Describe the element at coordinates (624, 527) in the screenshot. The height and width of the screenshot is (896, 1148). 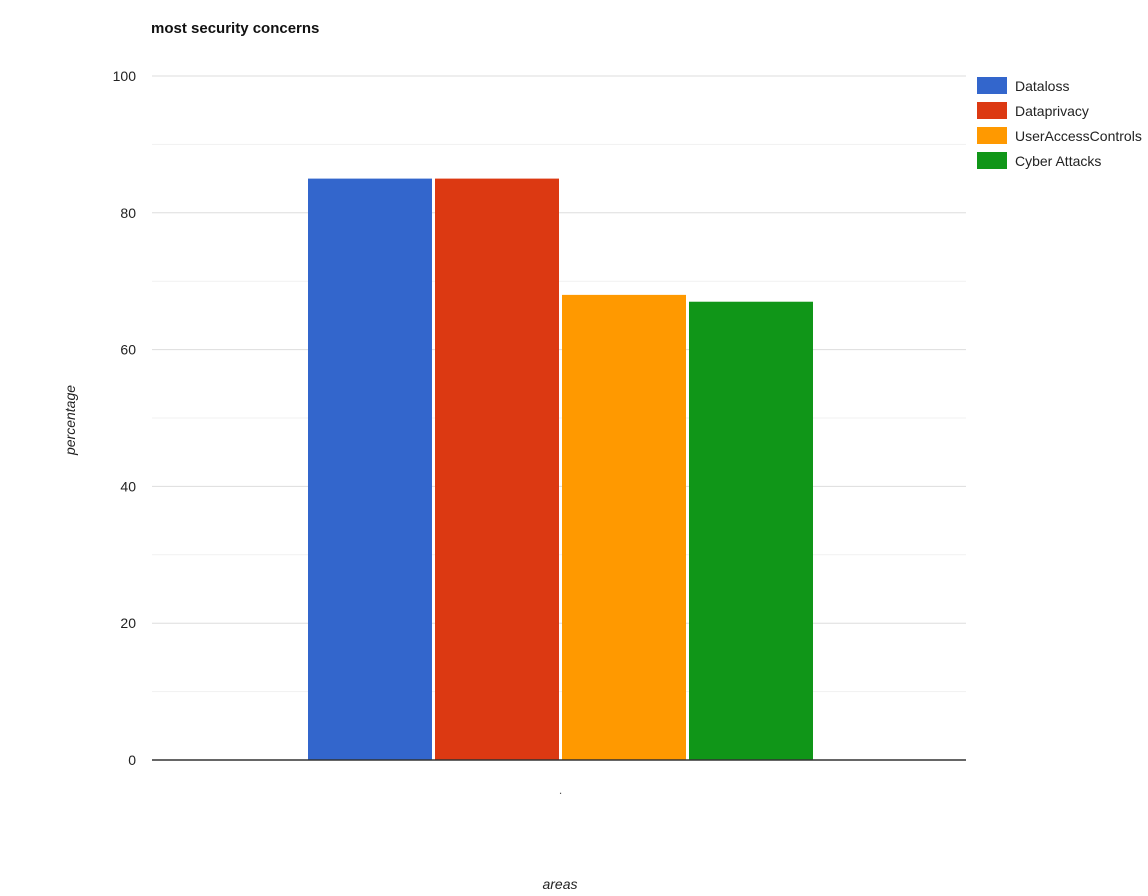
I see `bar-useraccesscontrols` at that location.